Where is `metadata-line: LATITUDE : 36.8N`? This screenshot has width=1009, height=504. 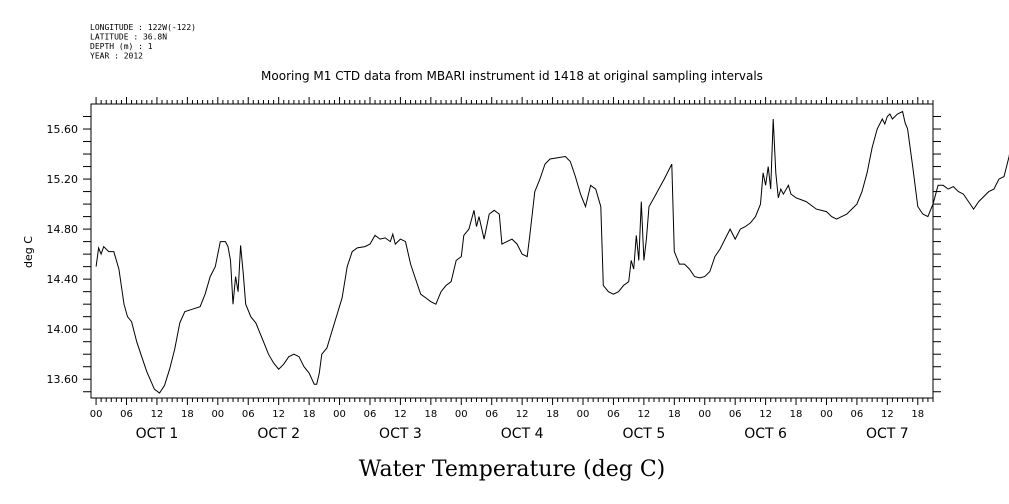
metadata-line: LATITUDE : 36.8N is located at coordinates (128, 37).